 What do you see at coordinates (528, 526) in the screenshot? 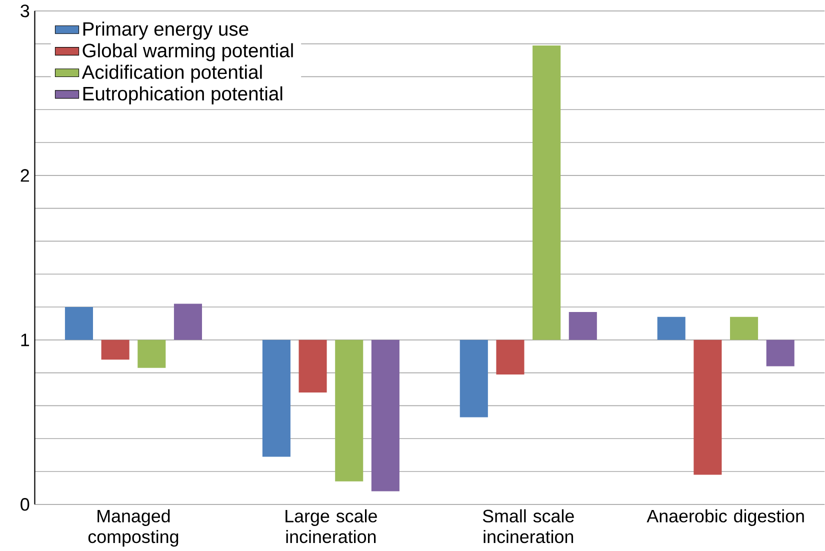
I see `x-tick-label: Small scale incineration` at bounding box center [528, 526].